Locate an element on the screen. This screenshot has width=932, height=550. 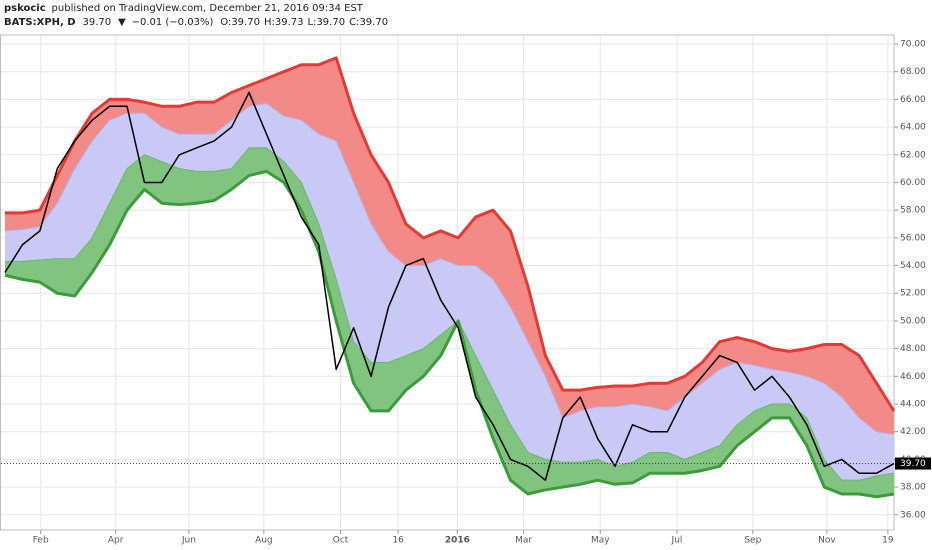
x-tick-label: Apr is located at coordinates (116, 541).